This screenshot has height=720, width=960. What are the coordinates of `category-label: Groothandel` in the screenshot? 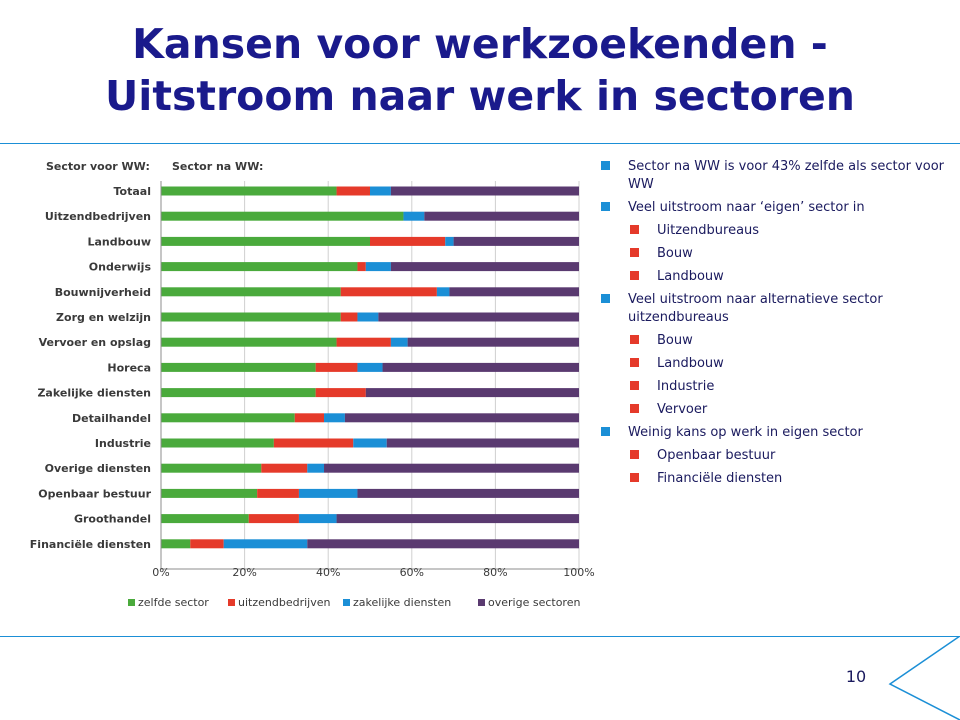 It's located at (112, 519).